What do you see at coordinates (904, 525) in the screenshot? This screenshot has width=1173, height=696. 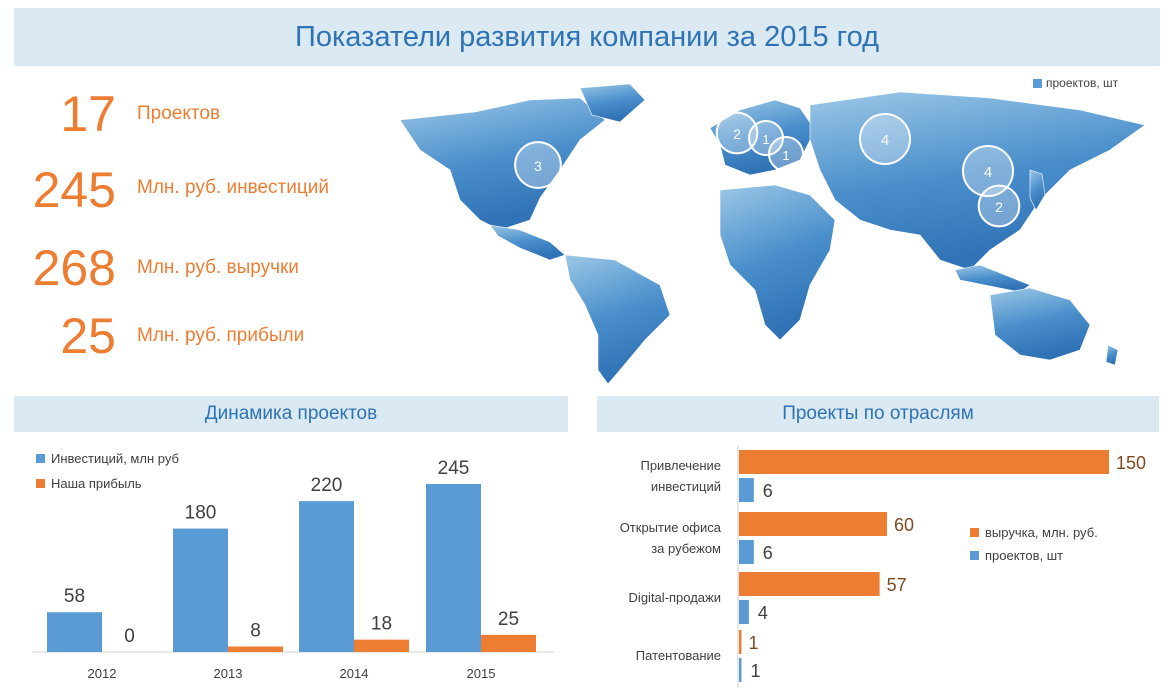 I see `bar-value-label: 60` at bounding box center [904, 525].